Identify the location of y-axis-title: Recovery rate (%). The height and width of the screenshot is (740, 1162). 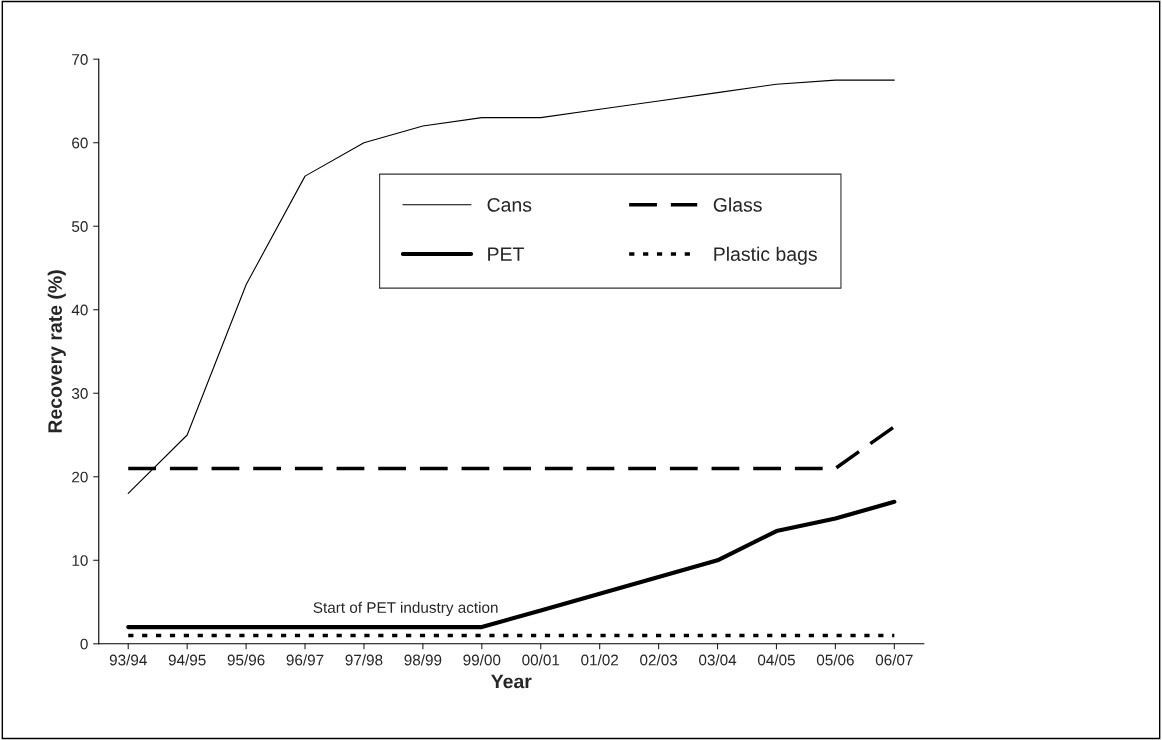
(56, 351).